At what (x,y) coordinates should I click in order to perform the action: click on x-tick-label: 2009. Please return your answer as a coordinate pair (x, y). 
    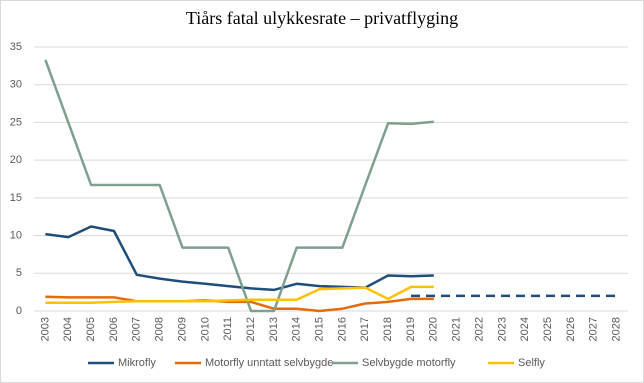
    Looking at the image, I should click on (182, 329).